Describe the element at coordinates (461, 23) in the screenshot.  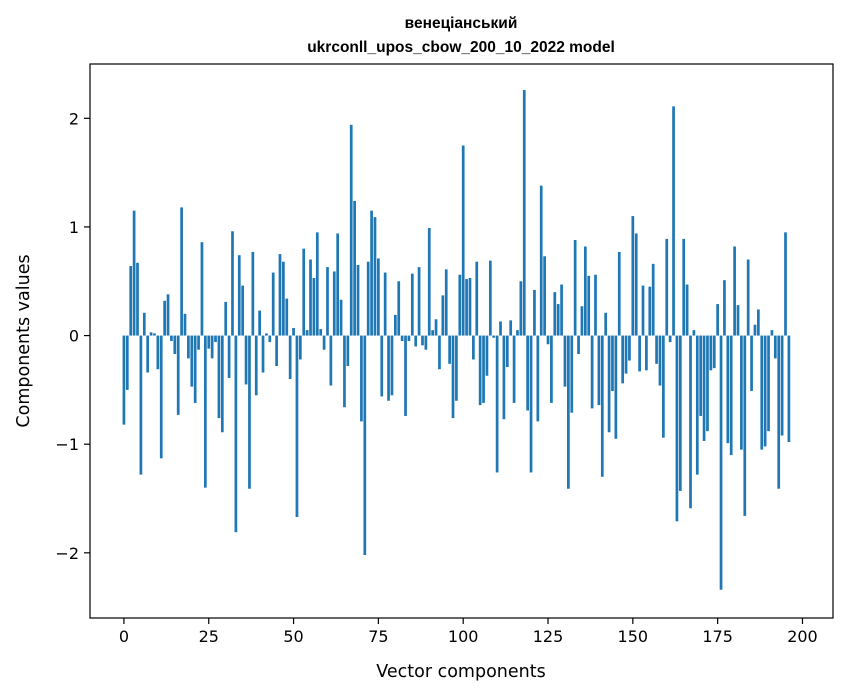
I see `chart-title-line-1: венеціанський` at that location.